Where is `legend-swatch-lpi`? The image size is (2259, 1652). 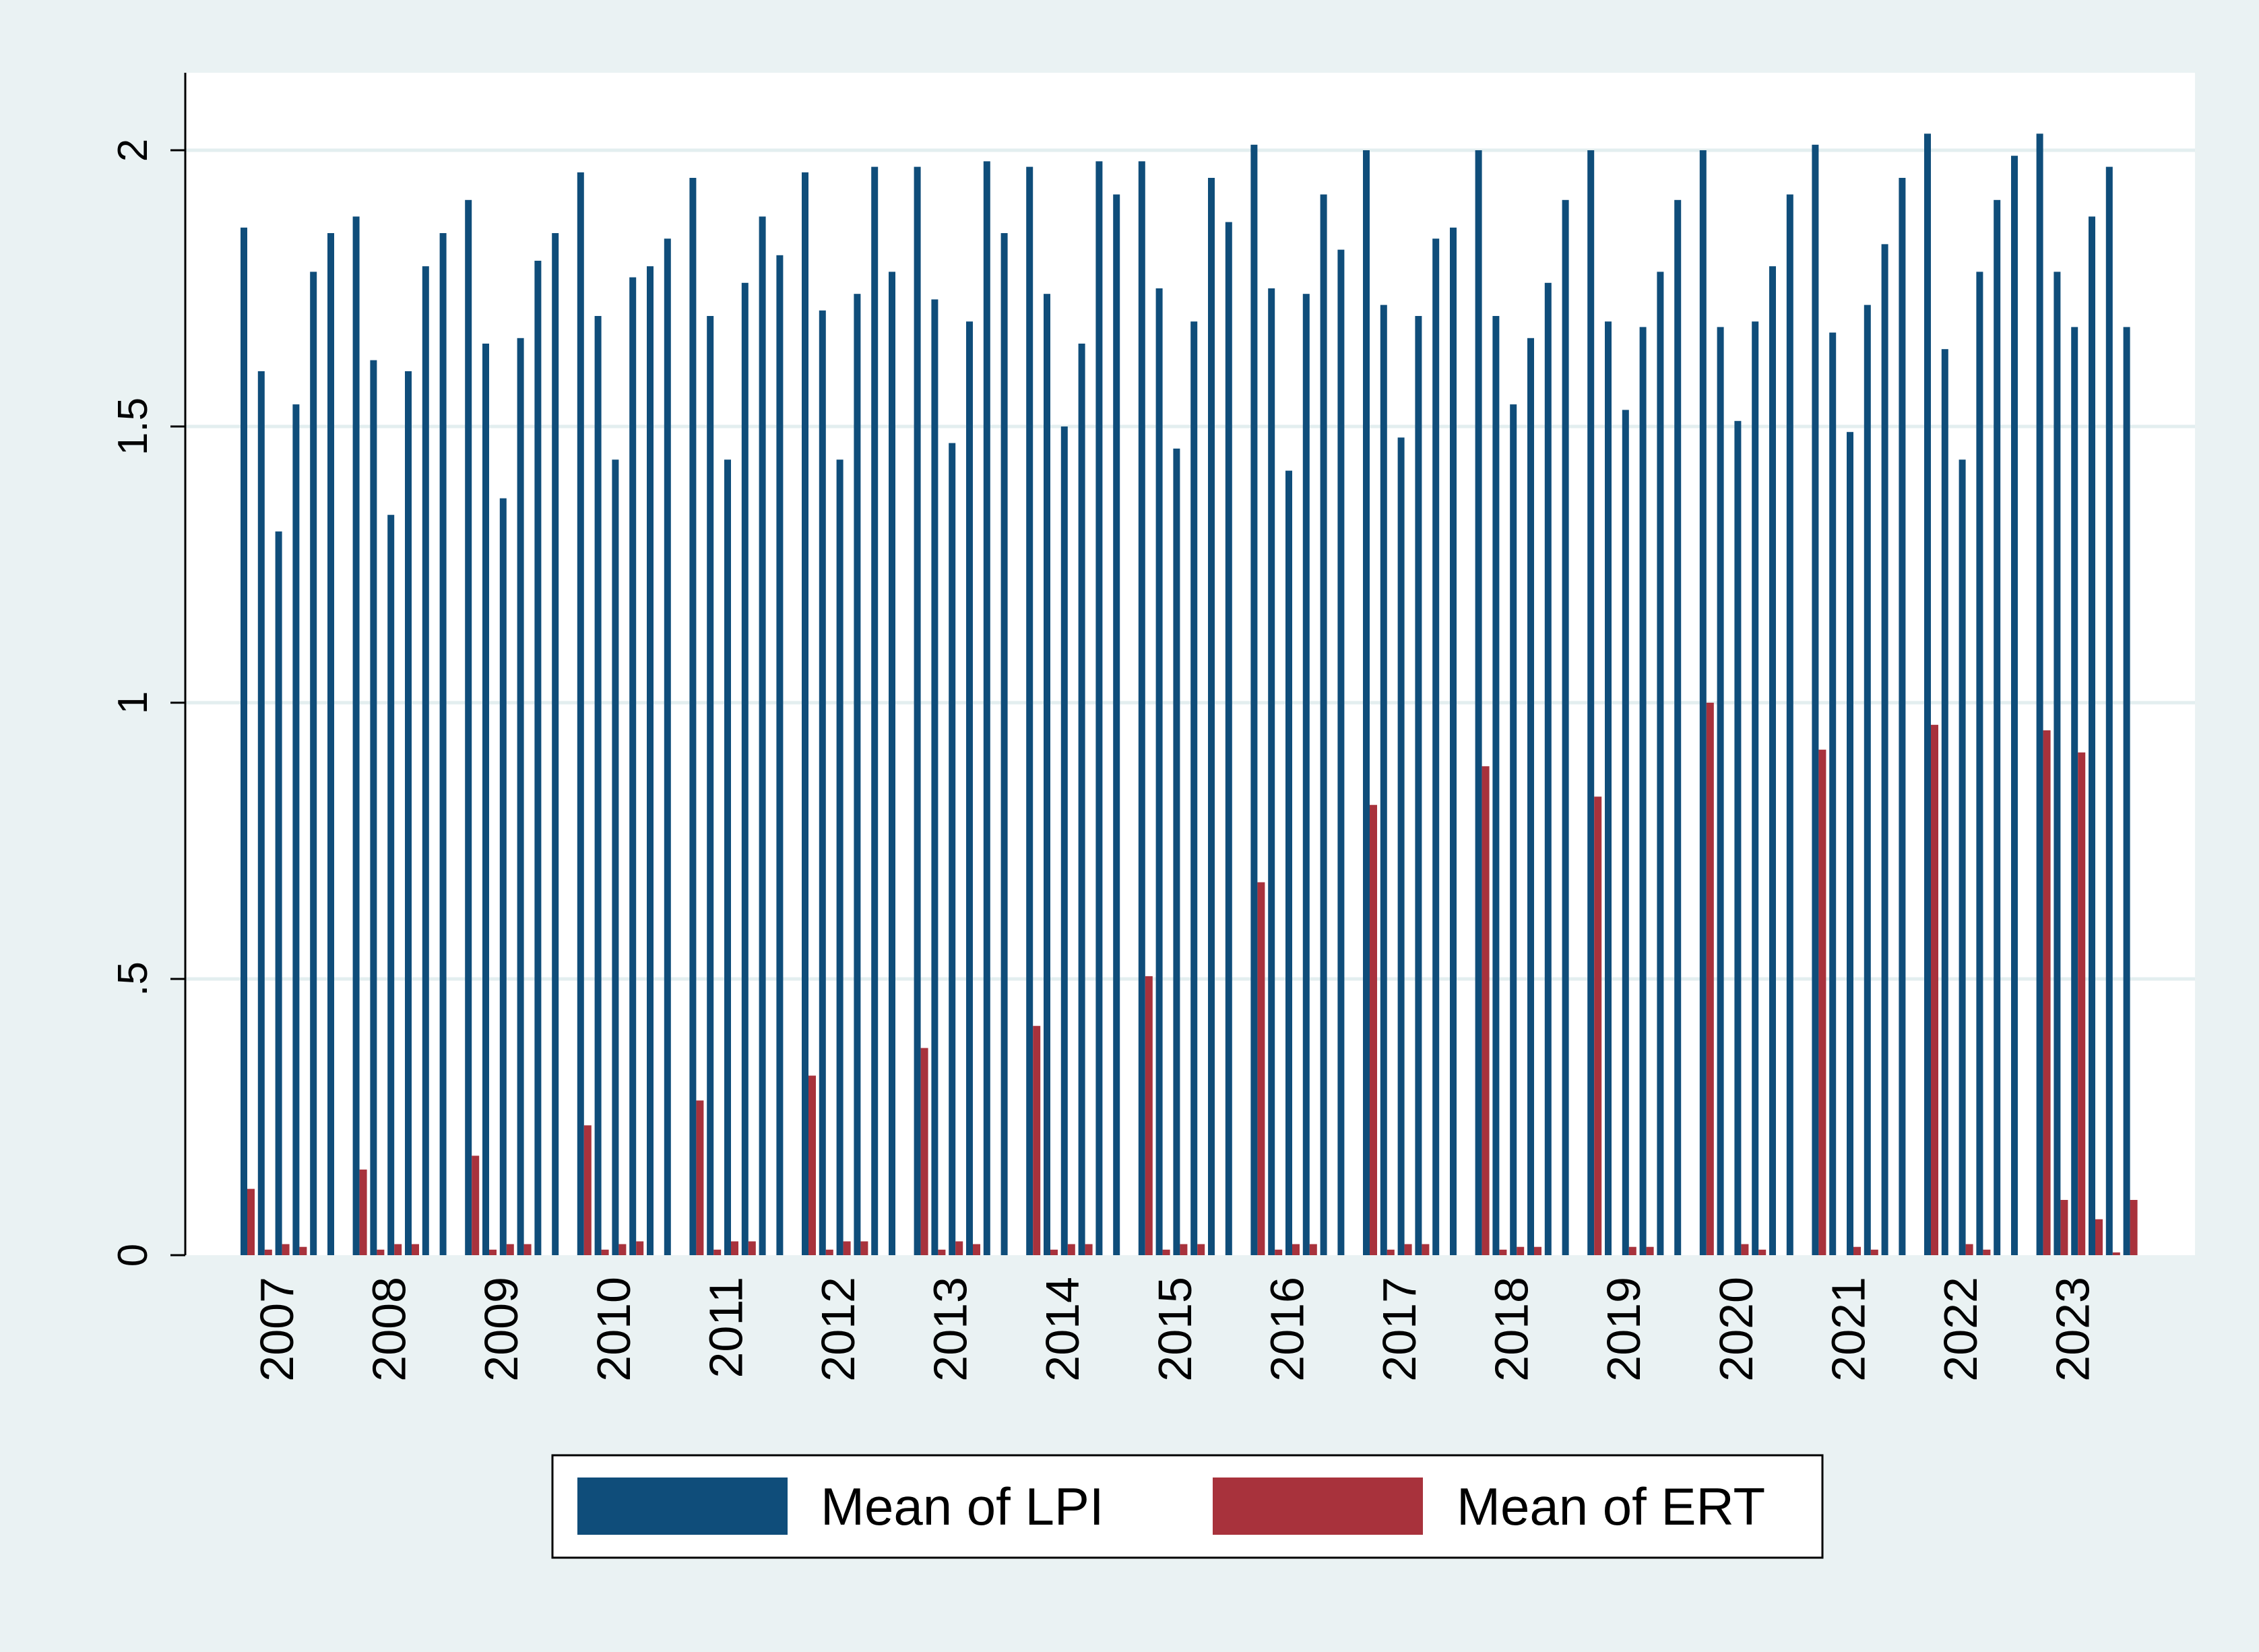
legend-swatch-lpi is located at coordinates (682, 1506).